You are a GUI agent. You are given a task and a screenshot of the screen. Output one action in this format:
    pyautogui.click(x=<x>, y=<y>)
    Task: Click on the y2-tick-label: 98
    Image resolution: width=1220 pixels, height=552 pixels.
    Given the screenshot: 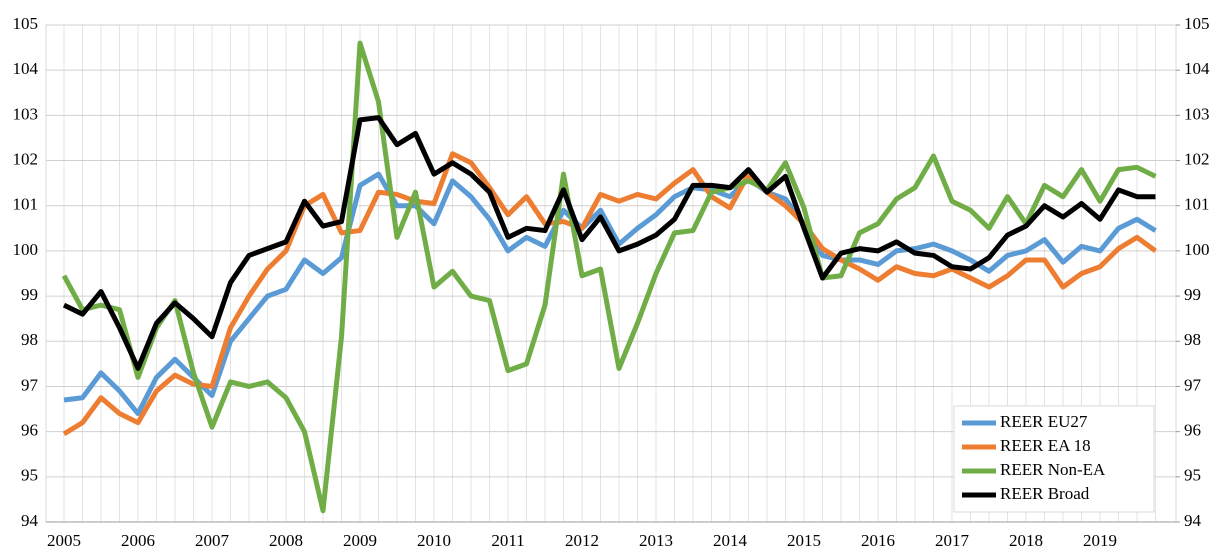 What is the action you would take?
    pyautogui.click(x=1192, y=339)
    